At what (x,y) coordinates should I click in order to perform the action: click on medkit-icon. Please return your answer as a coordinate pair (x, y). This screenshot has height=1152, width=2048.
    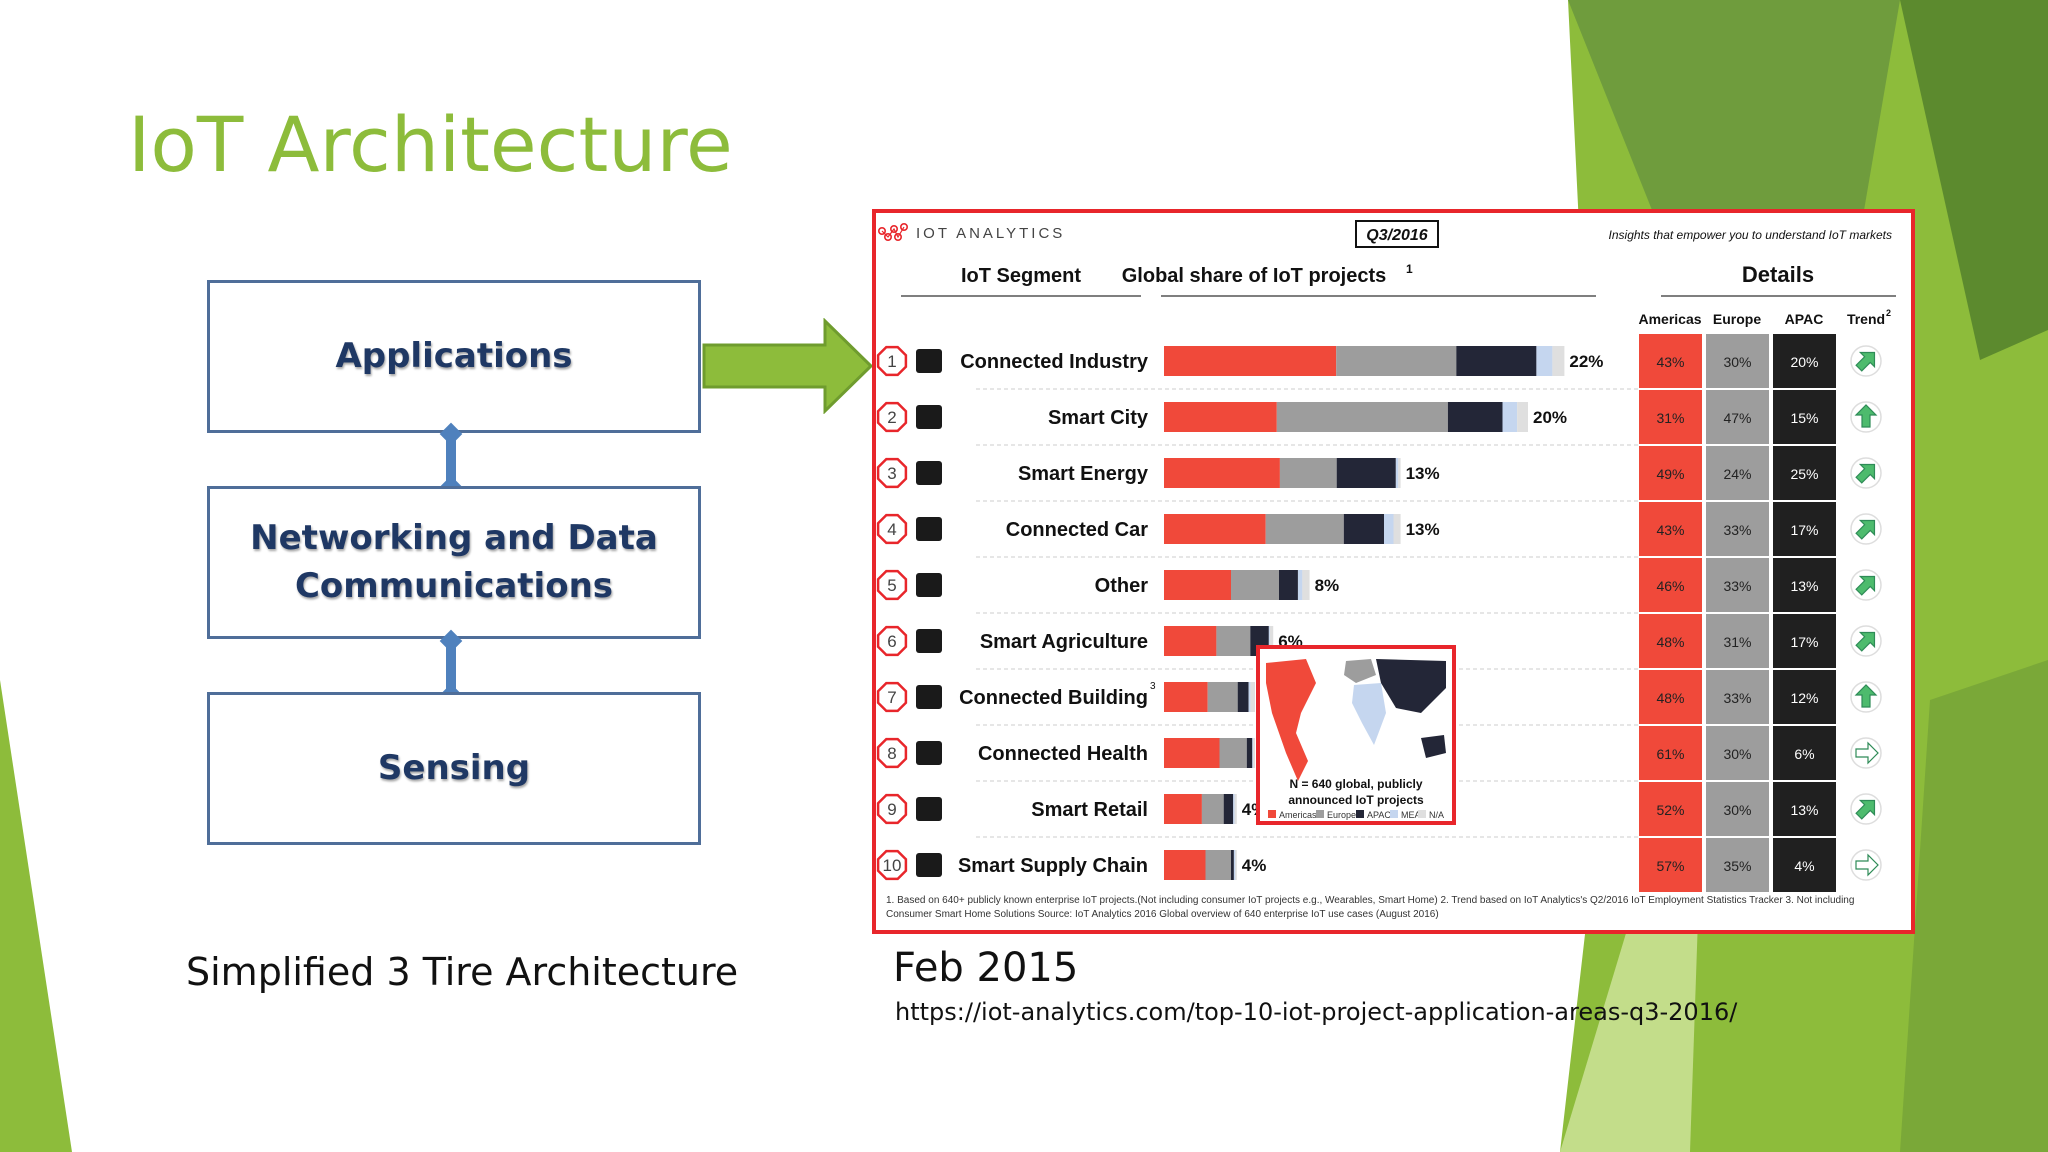
    Looking at the image, I should click on (929, 753).